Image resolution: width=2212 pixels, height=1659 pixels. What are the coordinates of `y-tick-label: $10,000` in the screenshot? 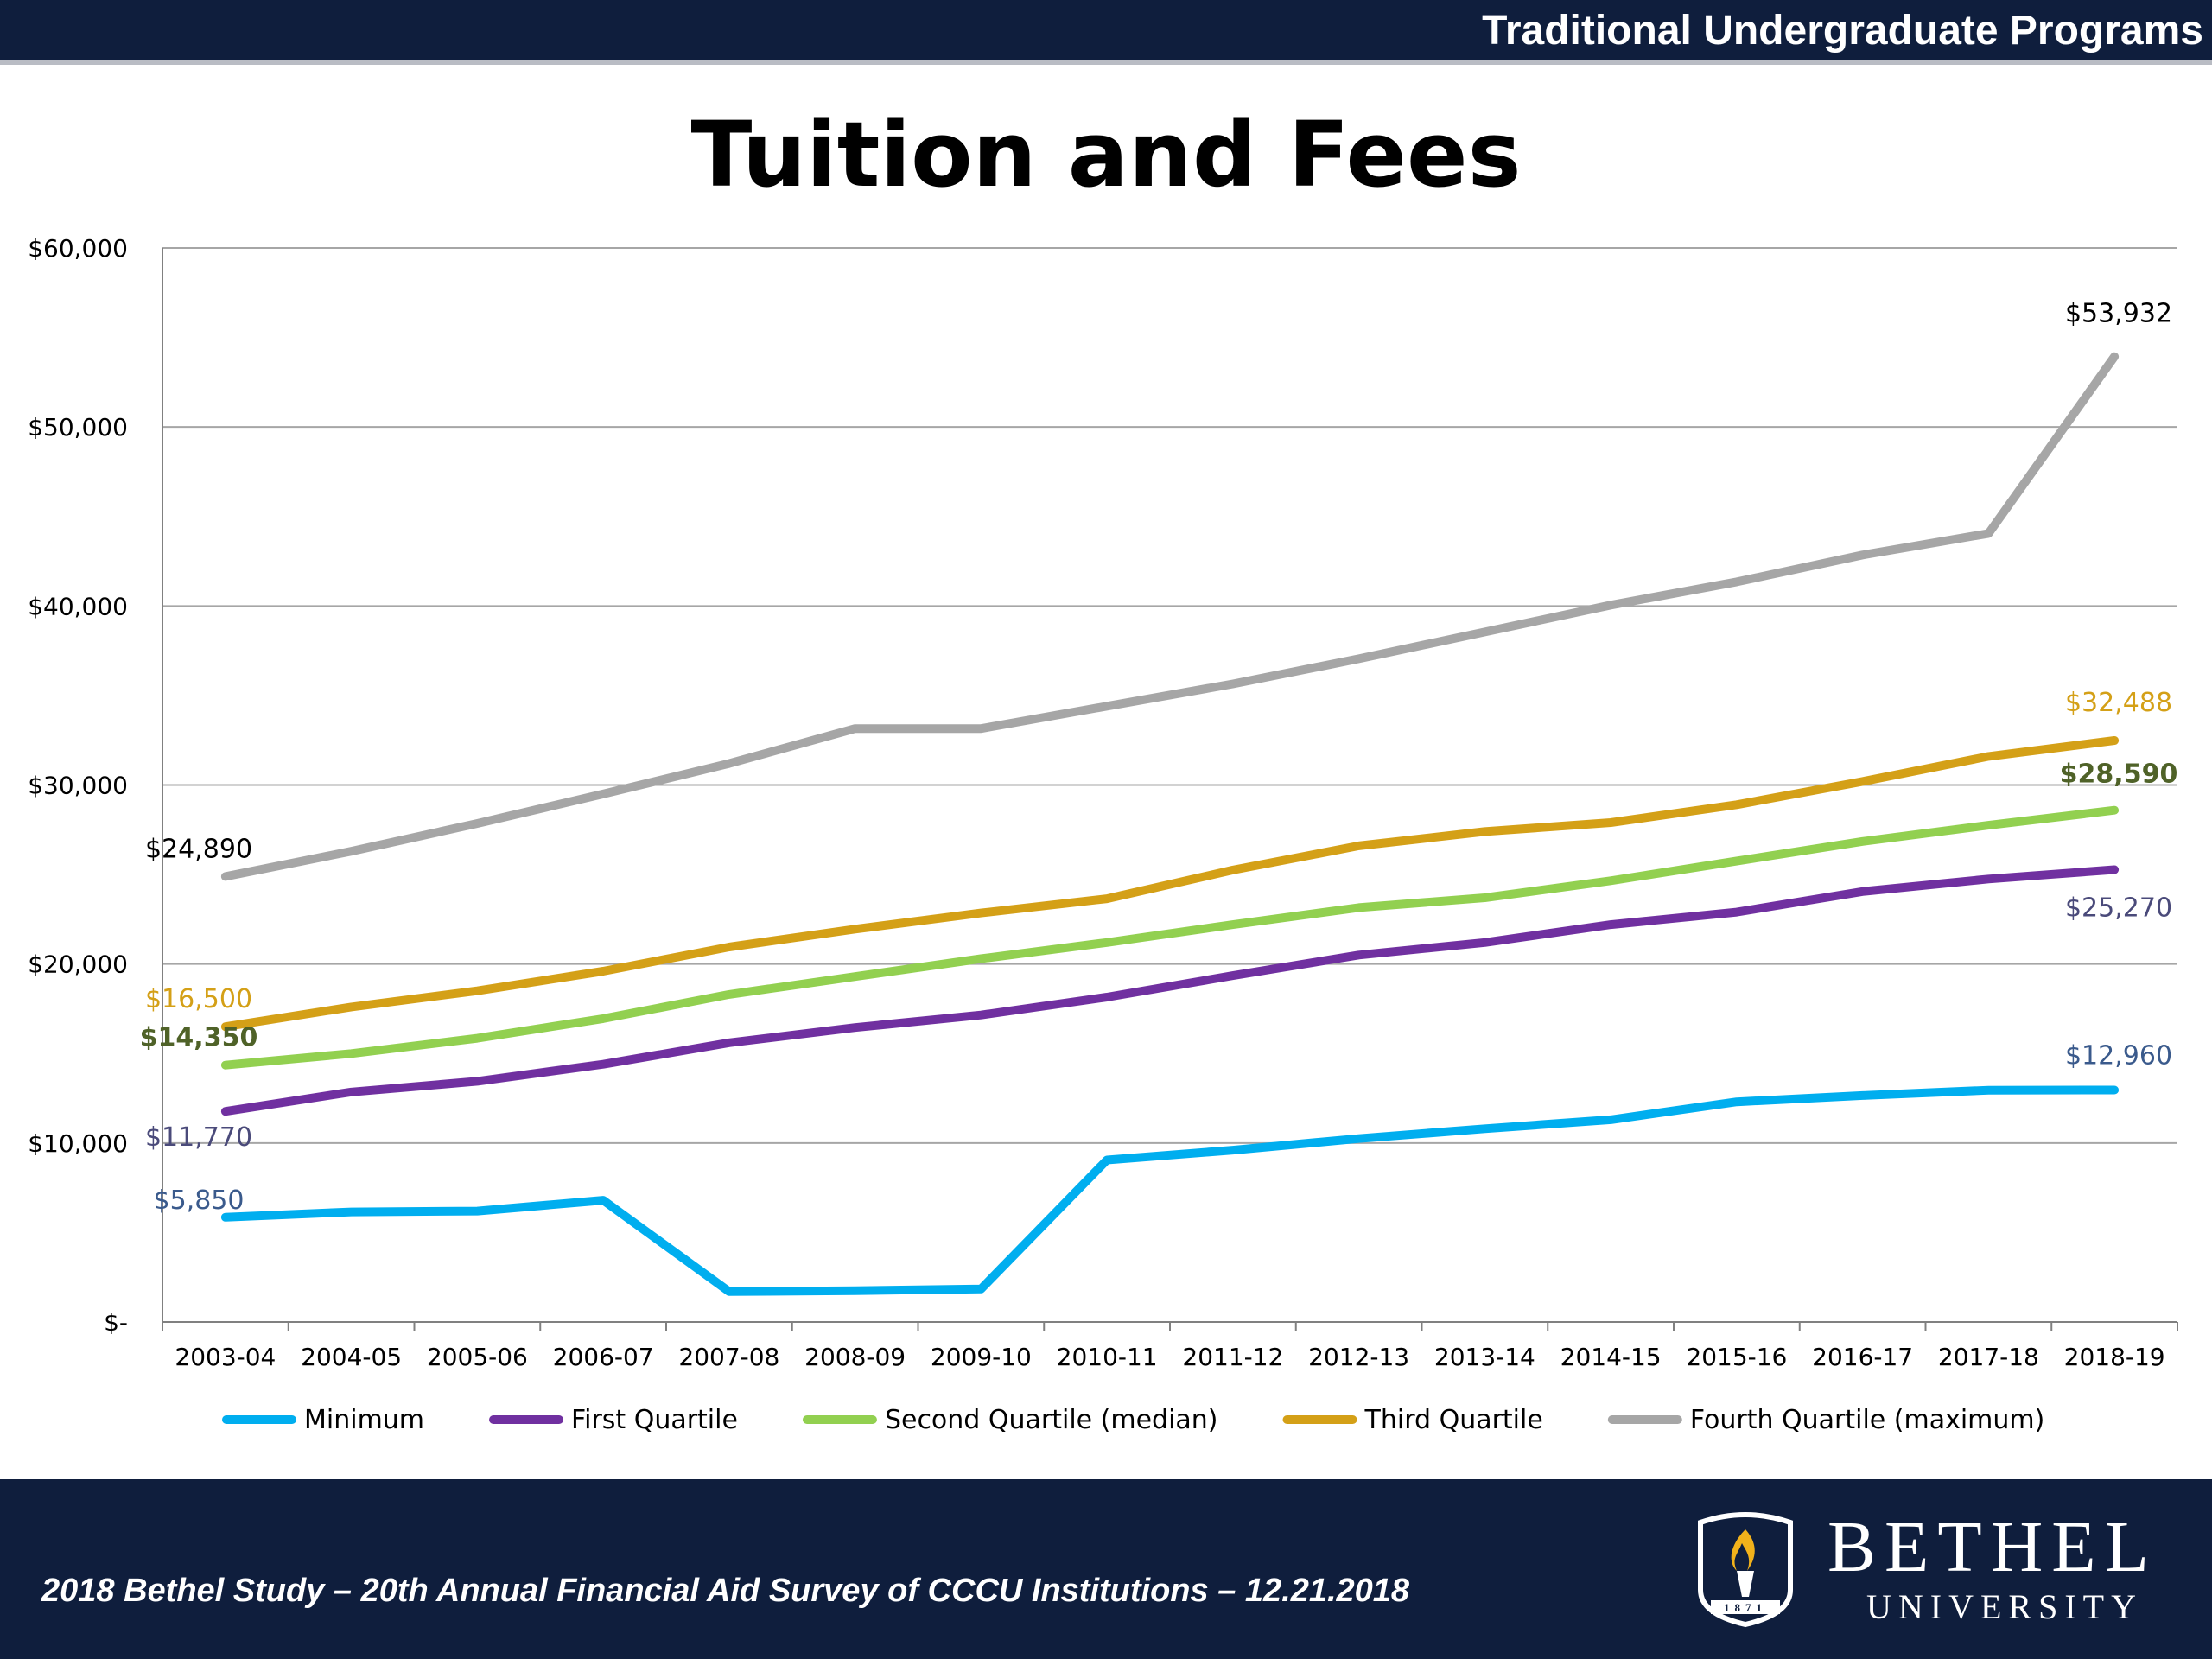 It's located at (78, 1143).